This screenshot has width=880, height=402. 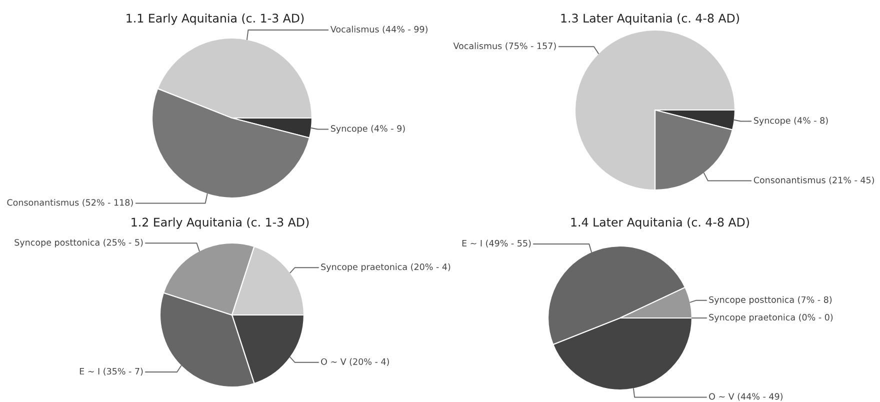 I want to click on chart-title: 1.1 Early Aquitania (c. 1-3 AD), so click(x=215, y=19).